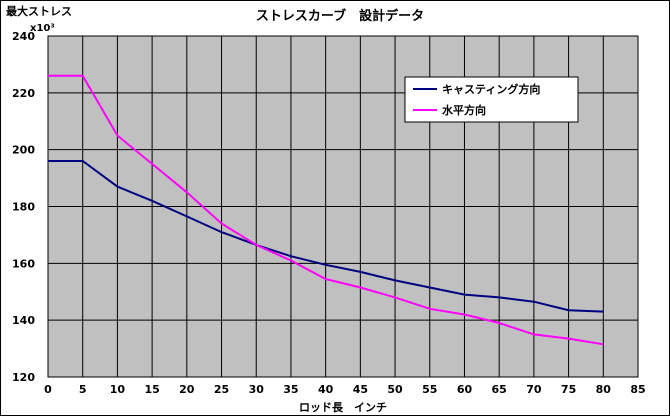 The width and height of the screenshot is (670, 416). What do you see at coordinates (23, 150) in the screenshot?
I see `y-tick-label: 200` at bounding box center [23, 150].